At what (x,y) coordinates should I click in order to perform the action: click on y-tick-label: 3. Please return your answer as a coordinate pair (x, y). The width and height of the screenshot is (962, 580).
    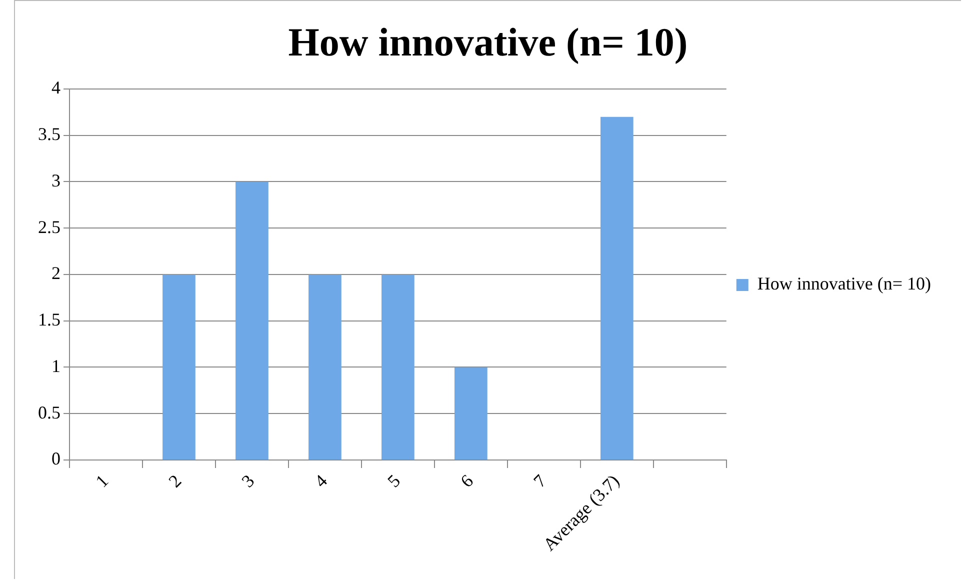
    Looking at the image, I should click on (56, 180).